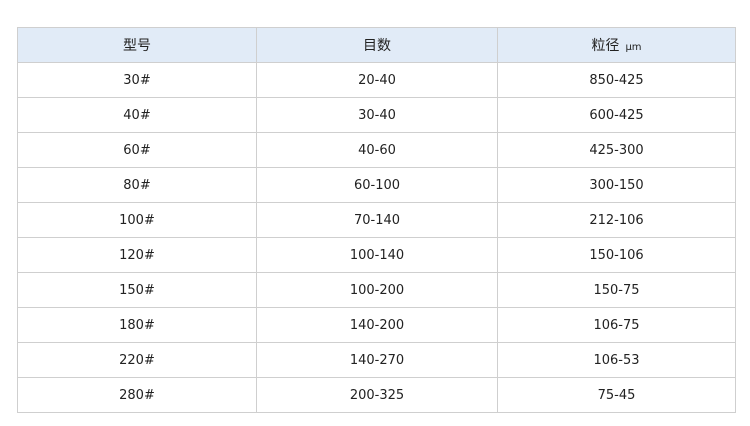  Describe the element at coordinates (137, 290) in the screenshot. I see `cell-model: 150#` at that location.